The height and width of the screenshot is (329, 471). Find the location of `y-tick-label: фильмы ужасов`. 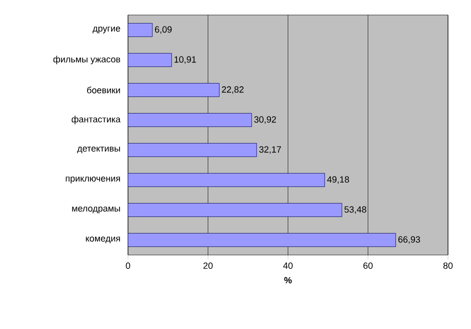

y-tick-label: фильмы ужасов is located at coordinates (86, 60).